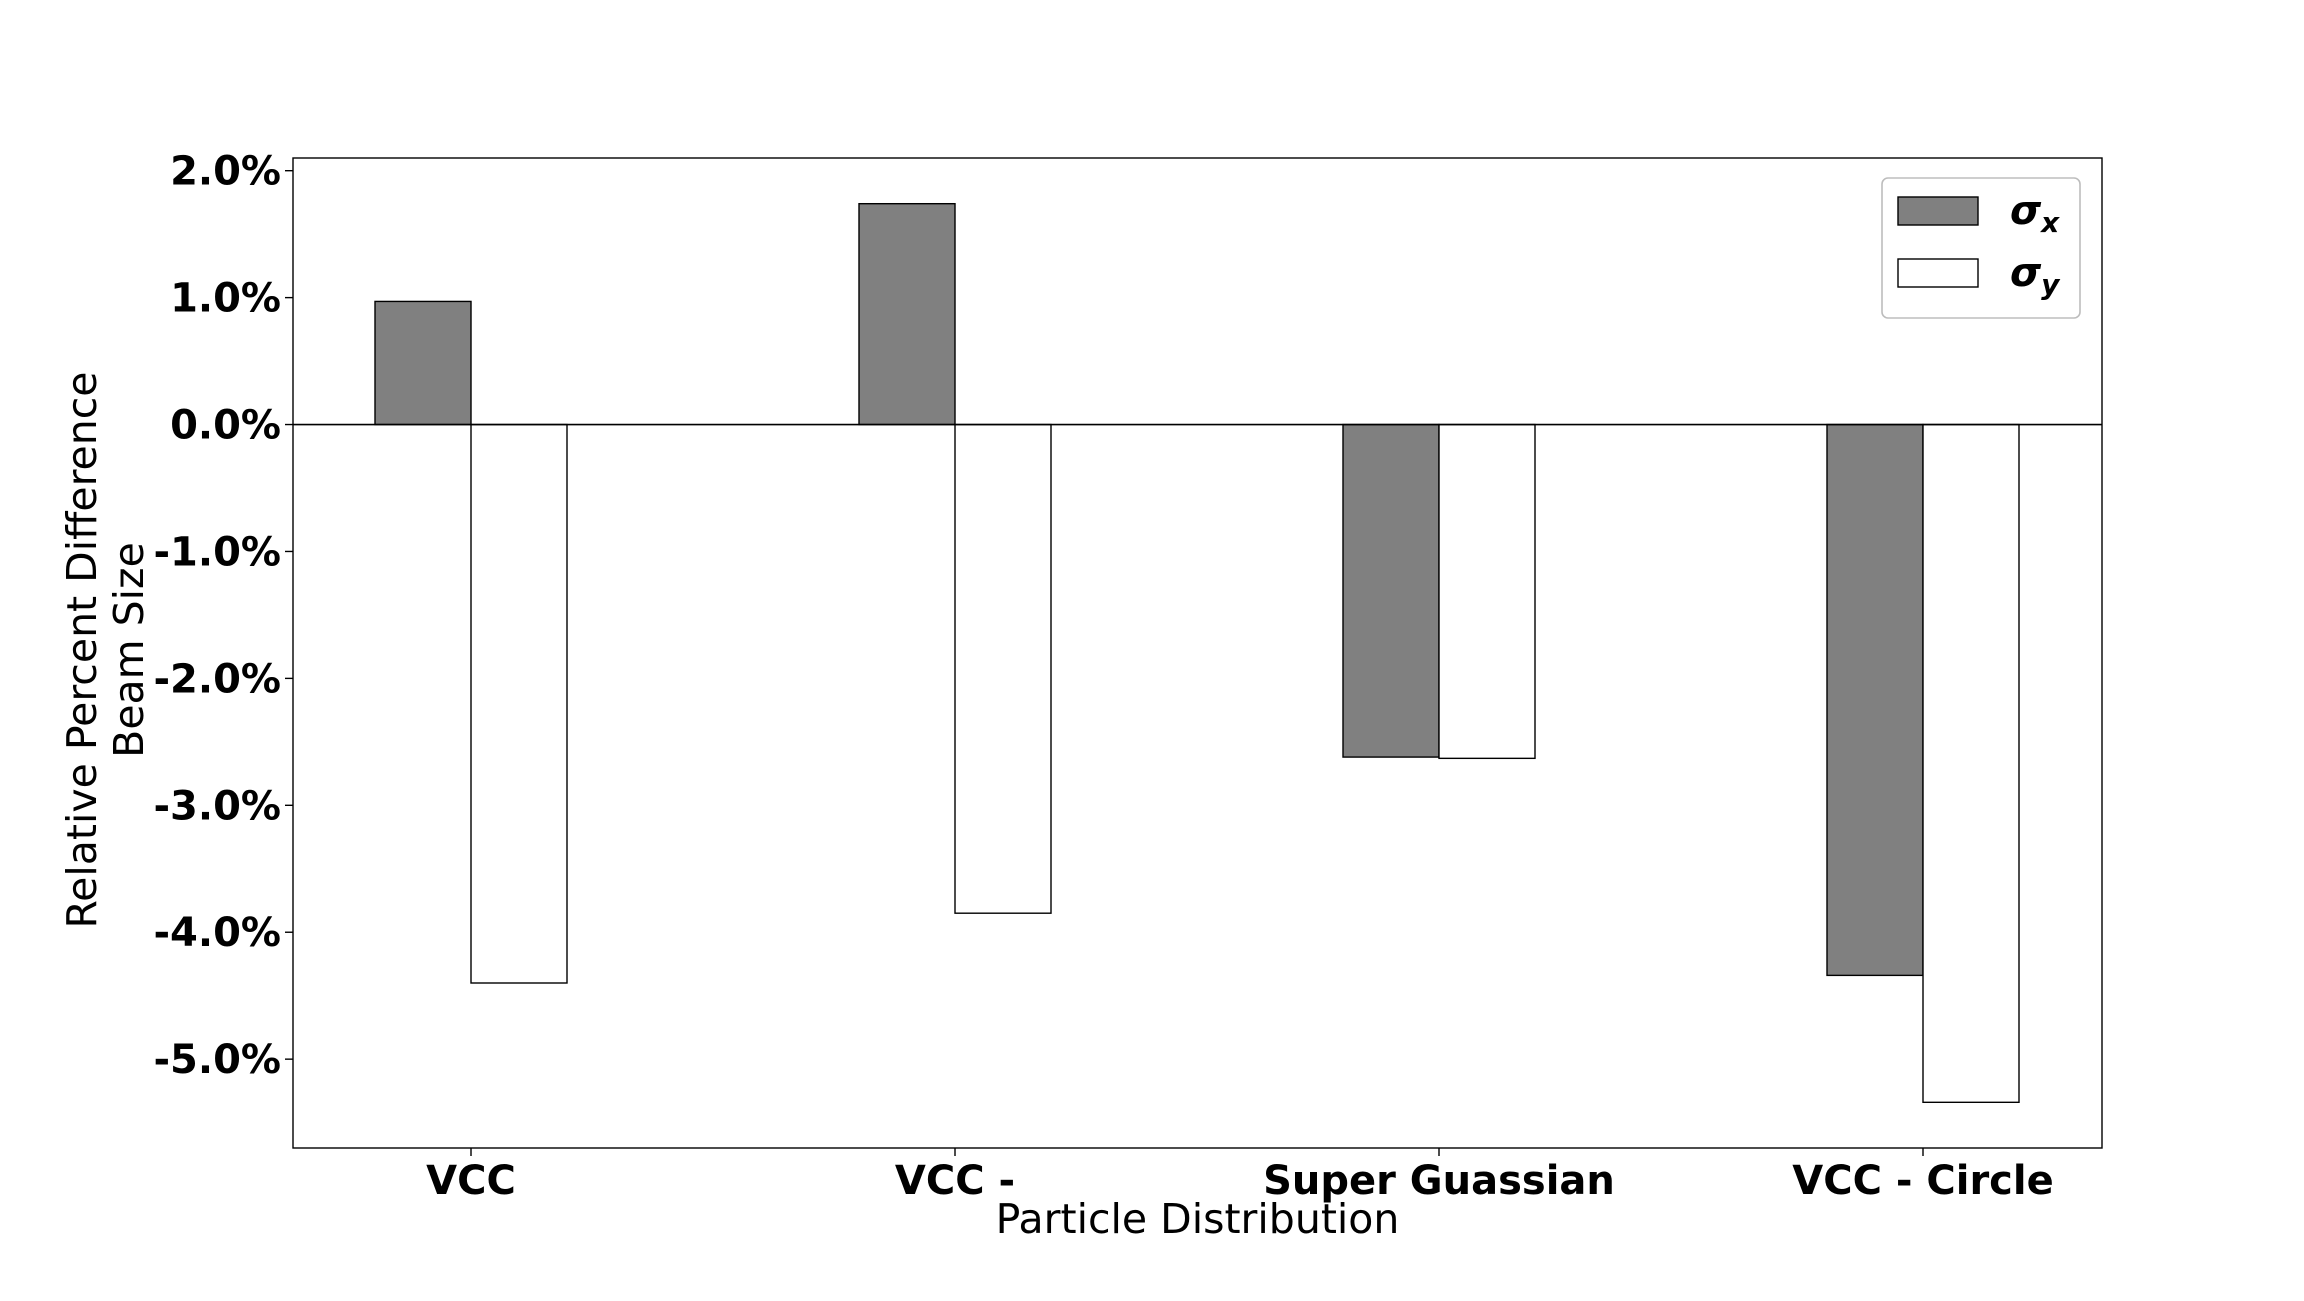 The width and height of the screenshot is (2304, 1301). Describe the element at coordinates (225, 172) in the screenshot. I see `y-tick-label: 2.0%` at that location.